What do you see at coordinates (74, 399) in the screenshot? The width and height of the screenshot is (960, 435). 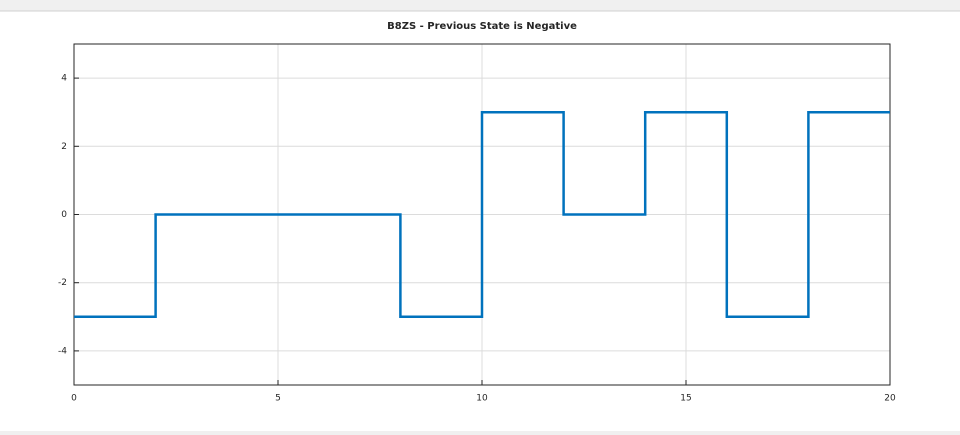 I see `x-tick-label: 0` at bounding box center [74, 399].